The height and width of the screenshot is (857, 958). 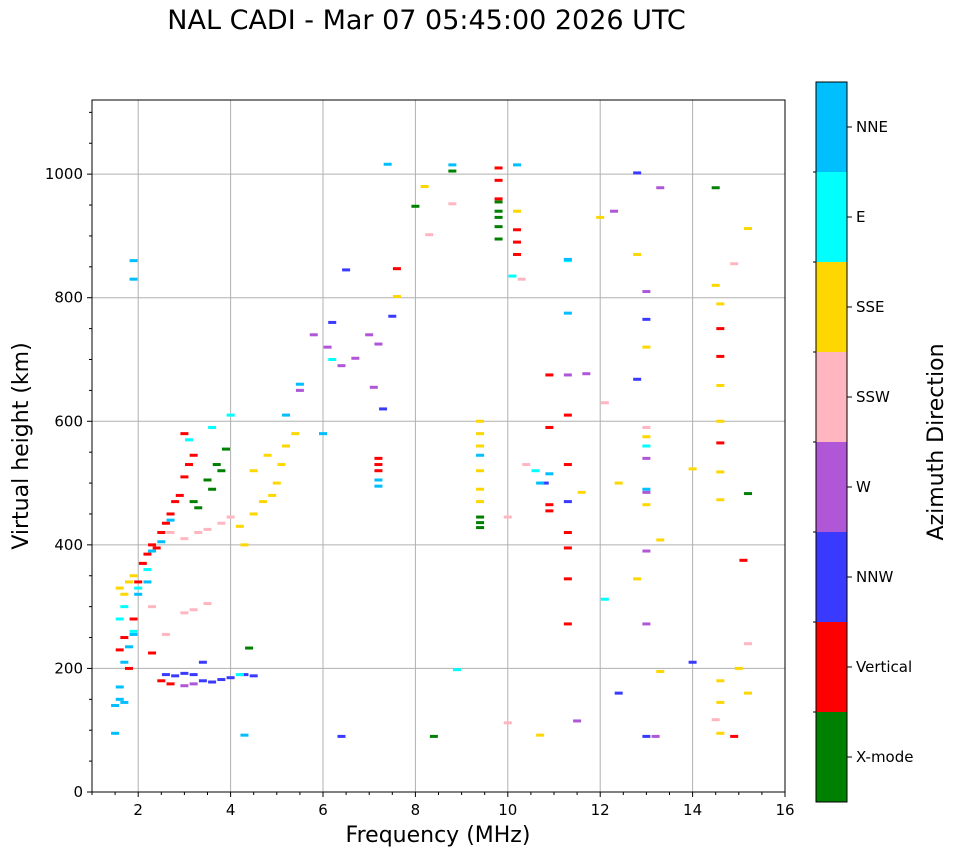 I want to click on y-tick-label: 200, so click(x=68, y=668).